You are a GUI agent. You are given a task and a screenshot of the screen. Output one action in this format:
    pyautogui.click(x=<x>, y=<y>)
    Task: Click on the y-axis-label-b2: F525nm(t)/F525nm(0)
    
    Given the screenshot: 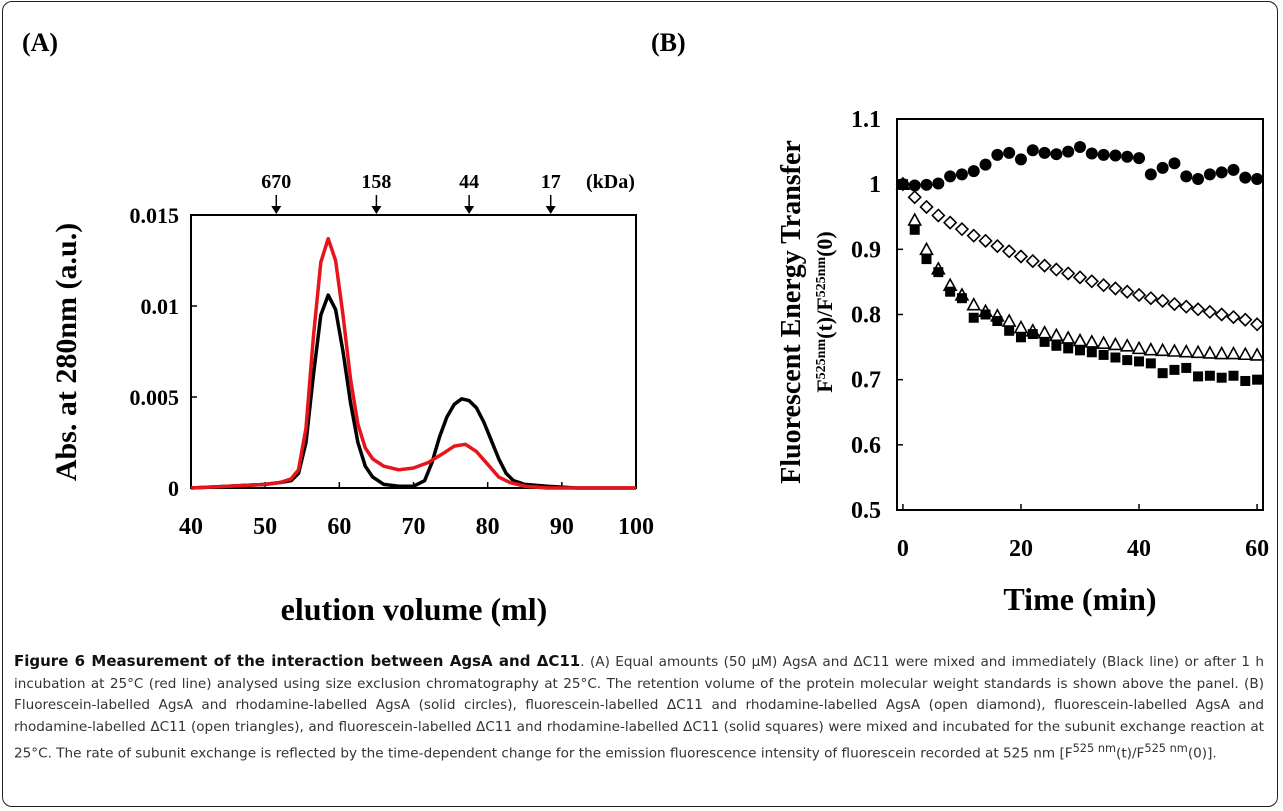 What is the action you would take?
    pyautogui.click(x=824, y=312)
    